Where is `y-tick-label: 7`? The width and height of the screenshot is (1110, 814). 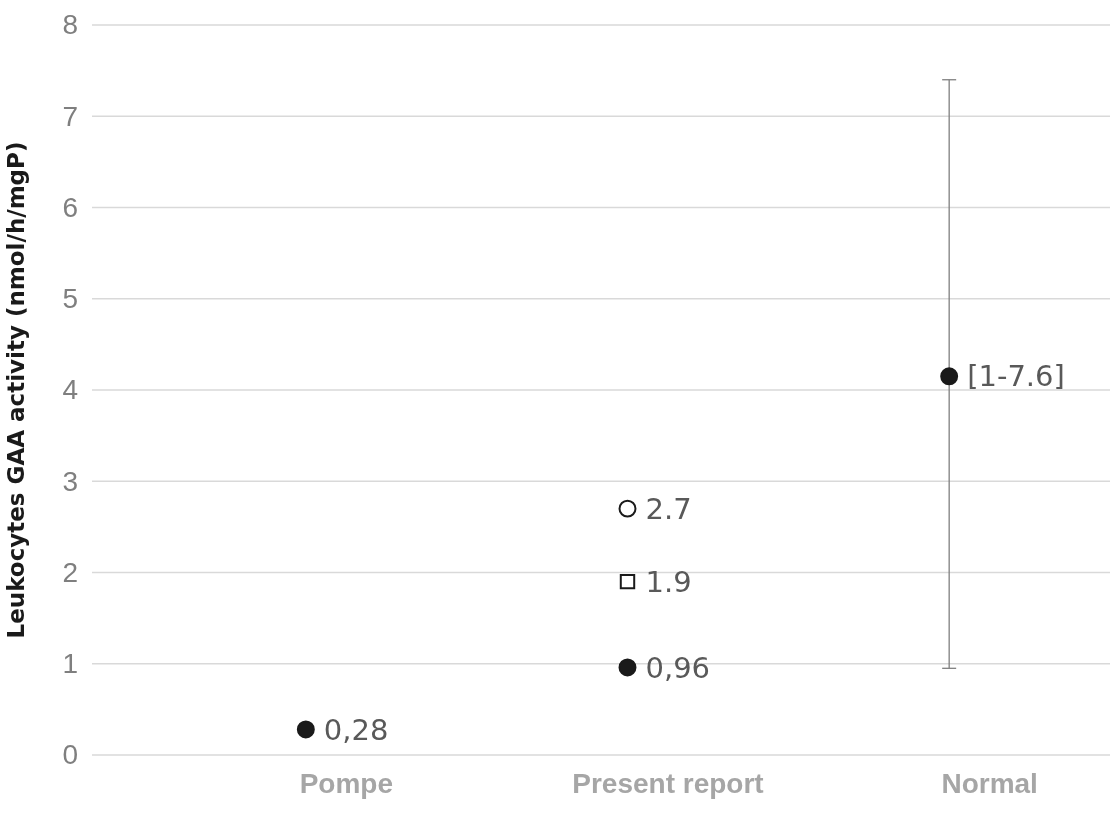 y-tick-label: 7 is located at coordinates (70, 116).